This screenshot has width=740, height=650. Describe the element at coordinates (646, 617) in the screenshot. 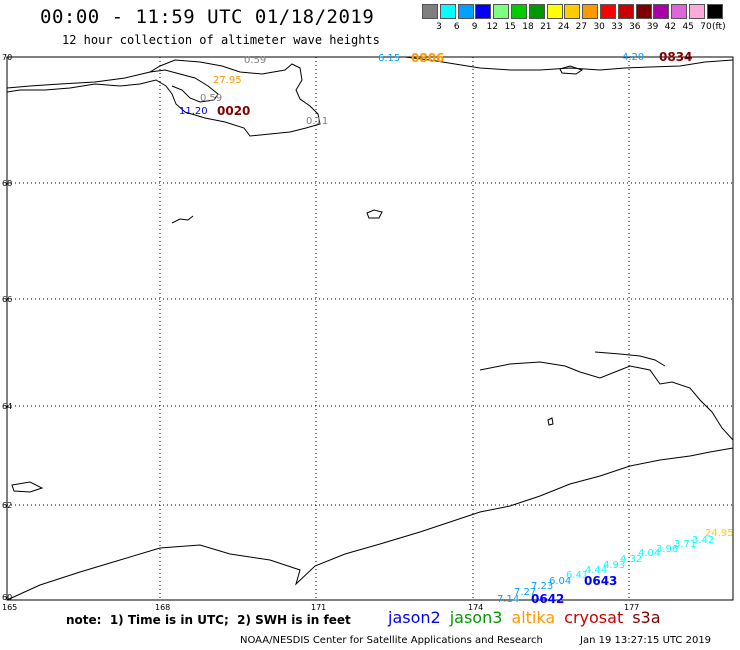

I see `satellite-s3a: s3a` at that location.